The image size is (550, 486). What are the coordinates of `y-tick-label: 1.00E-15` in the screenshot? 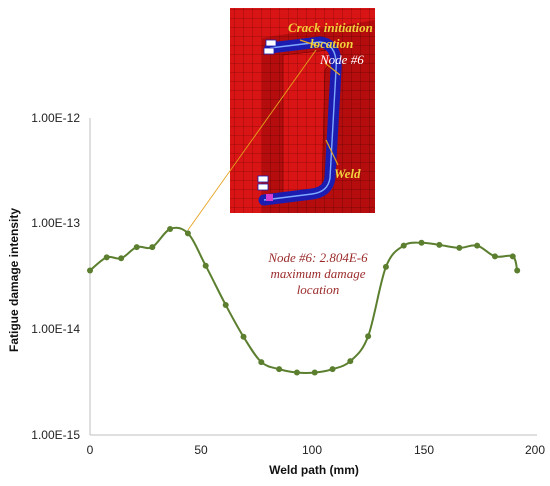 It's located at (55, 435).